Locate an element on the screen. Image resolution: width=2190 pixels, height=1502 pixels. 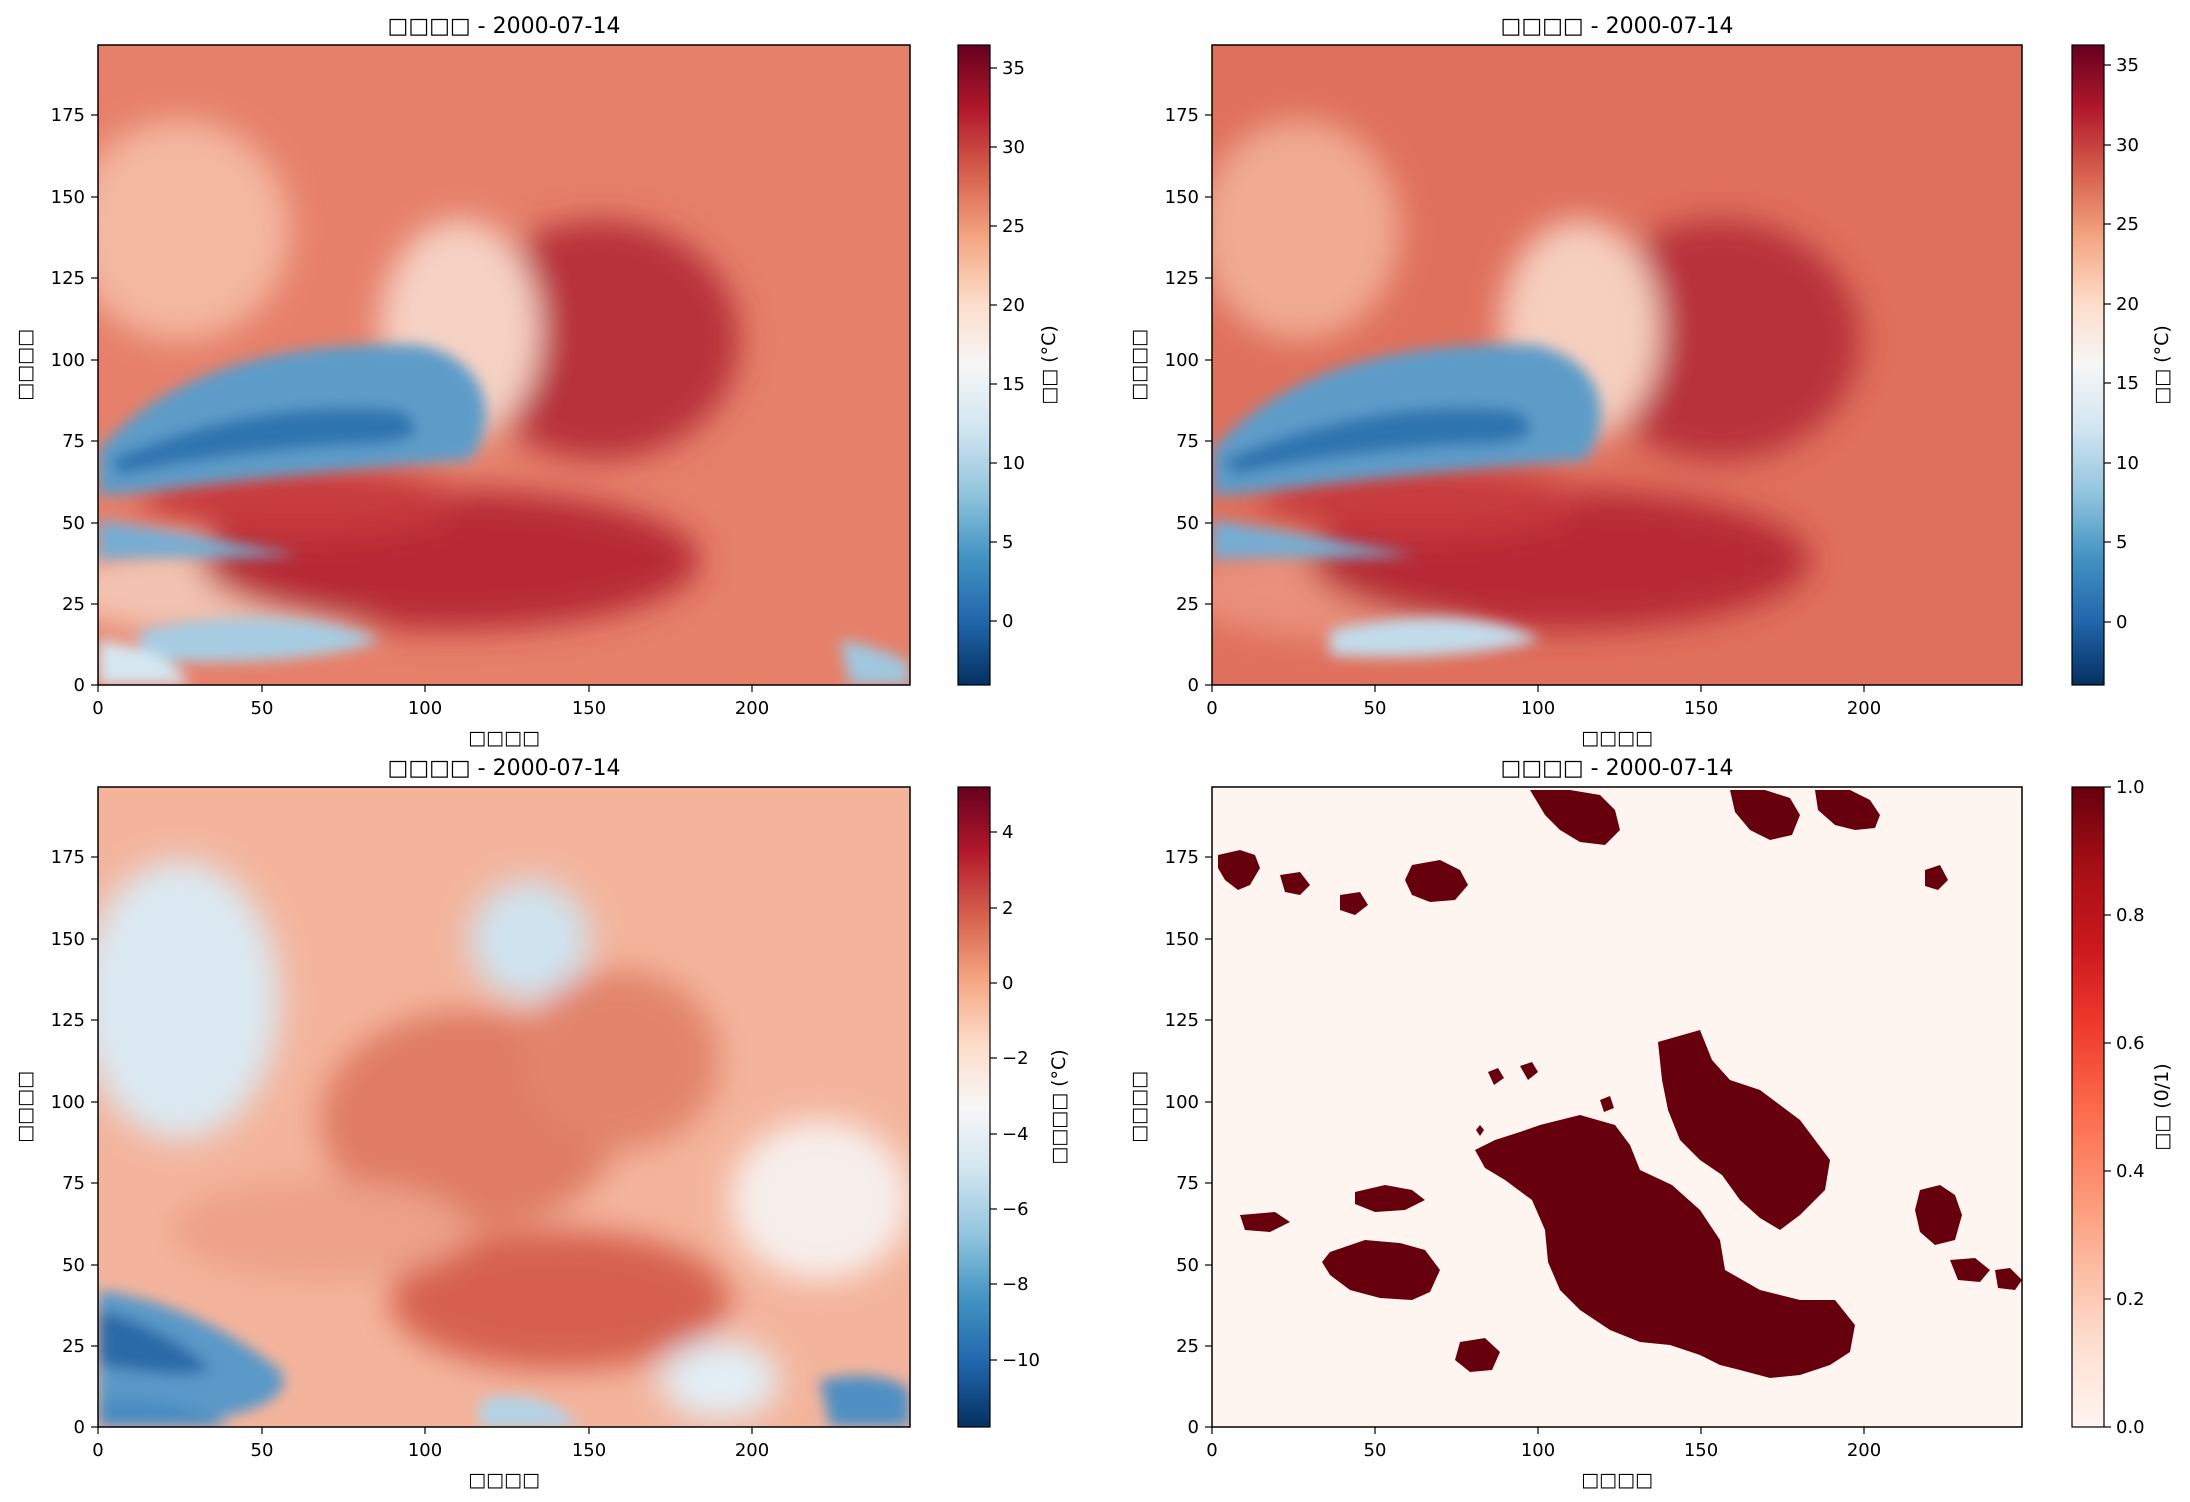
panel-1-yticks: 0 25 50 75 100 125 150 175 is located at coordinates (74, 400).